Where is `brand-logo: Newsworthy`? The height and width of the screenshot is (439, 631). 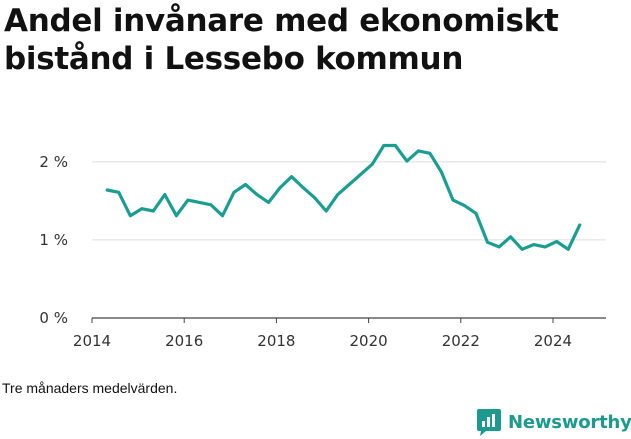
brand-logo: Newsworthy is located at coordinates (553, 422).